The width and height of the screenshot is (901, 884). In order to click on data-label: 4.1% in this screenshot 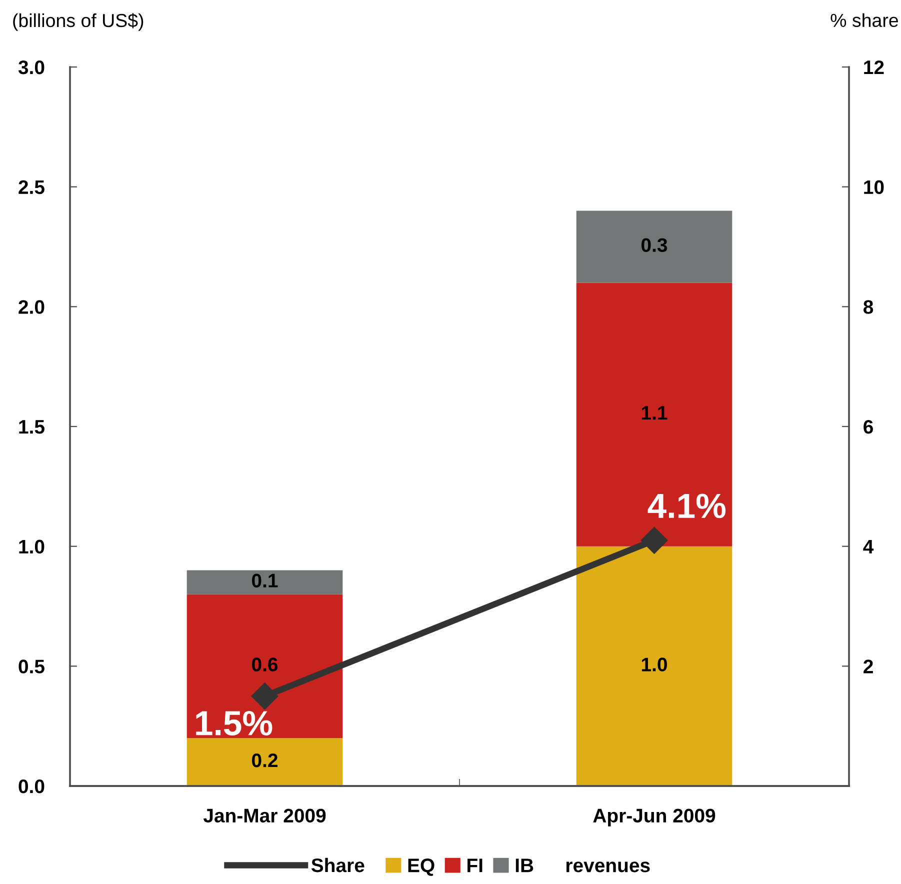, I will do `click(687, 506)`.